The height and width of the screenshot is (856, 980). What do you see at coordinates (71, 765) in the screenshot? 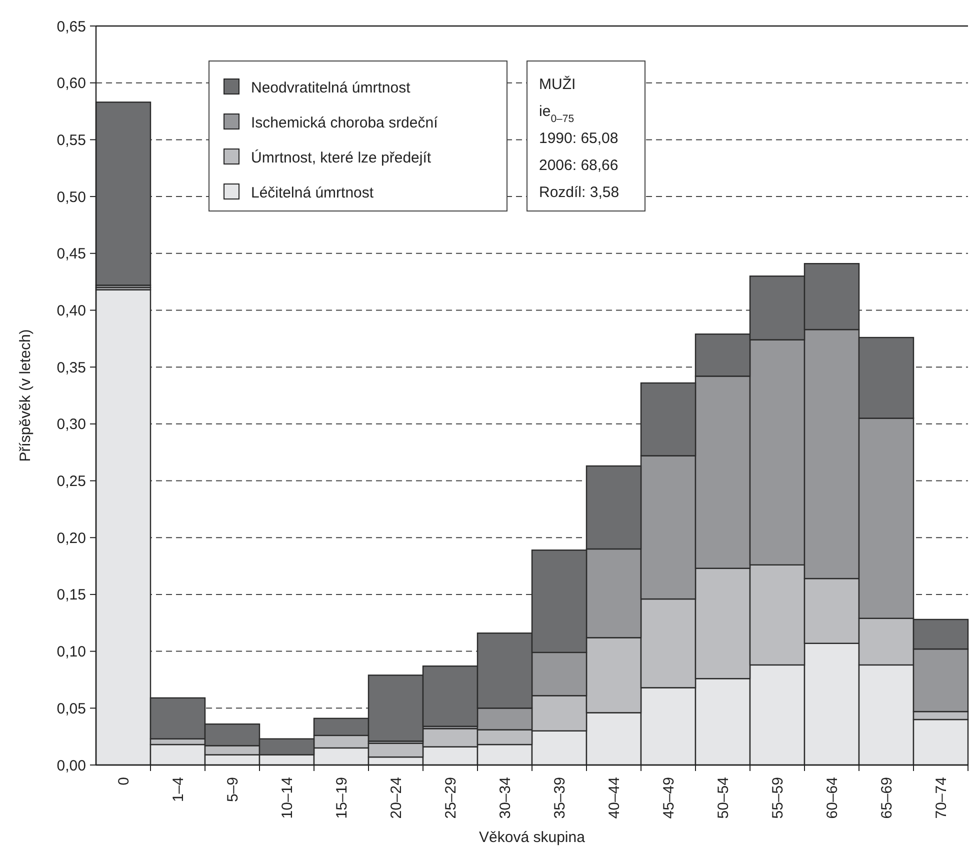
I see `y-tick-label: 0,00` at bounding box center [71, 765].